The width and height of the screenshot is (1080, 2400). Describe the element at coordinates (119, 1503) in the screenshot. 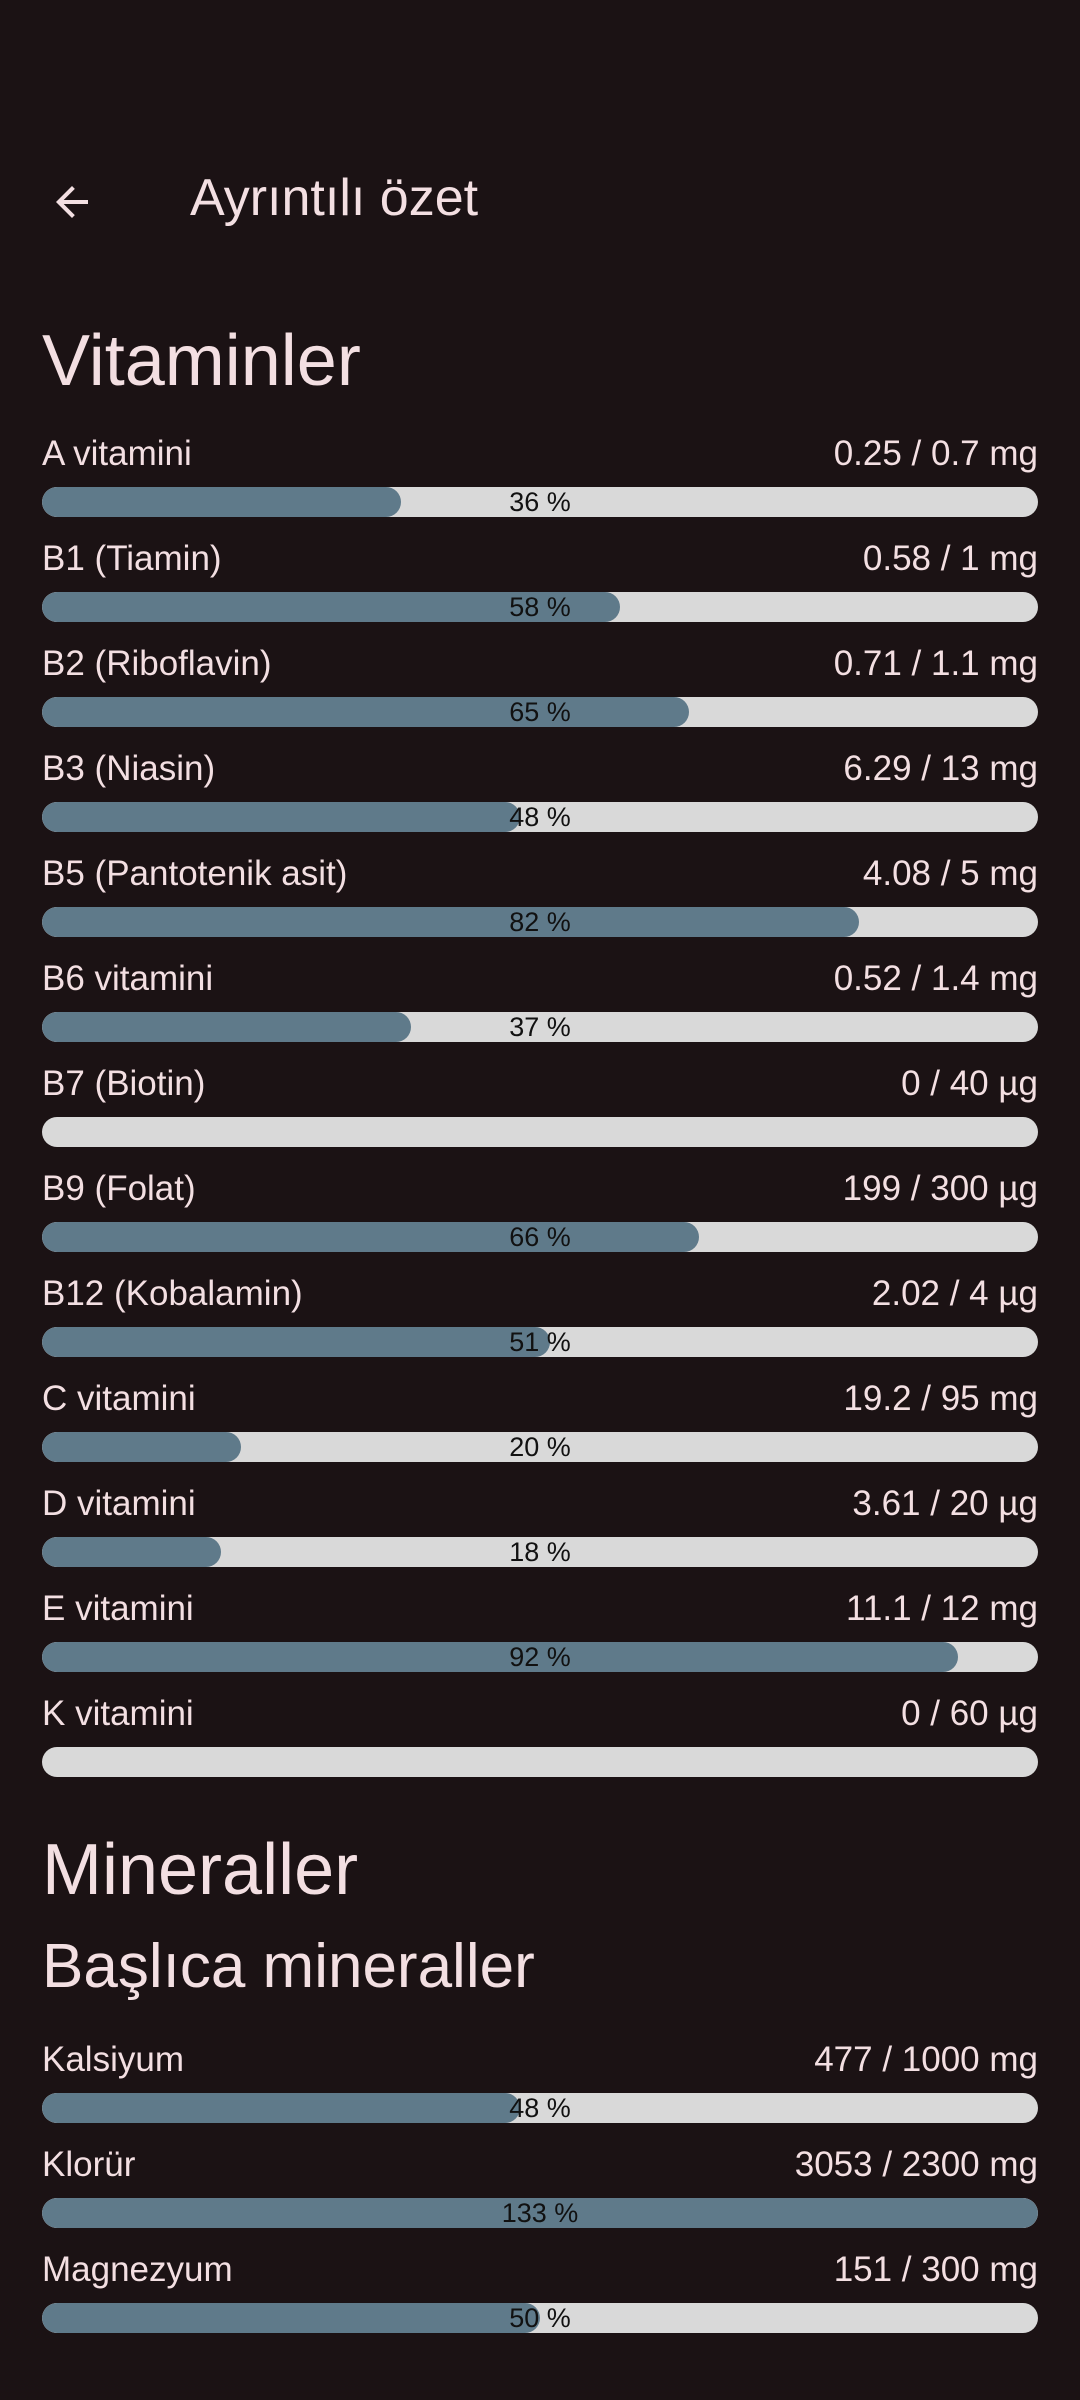

I see `nutrient-name: D vitamini` at that location.